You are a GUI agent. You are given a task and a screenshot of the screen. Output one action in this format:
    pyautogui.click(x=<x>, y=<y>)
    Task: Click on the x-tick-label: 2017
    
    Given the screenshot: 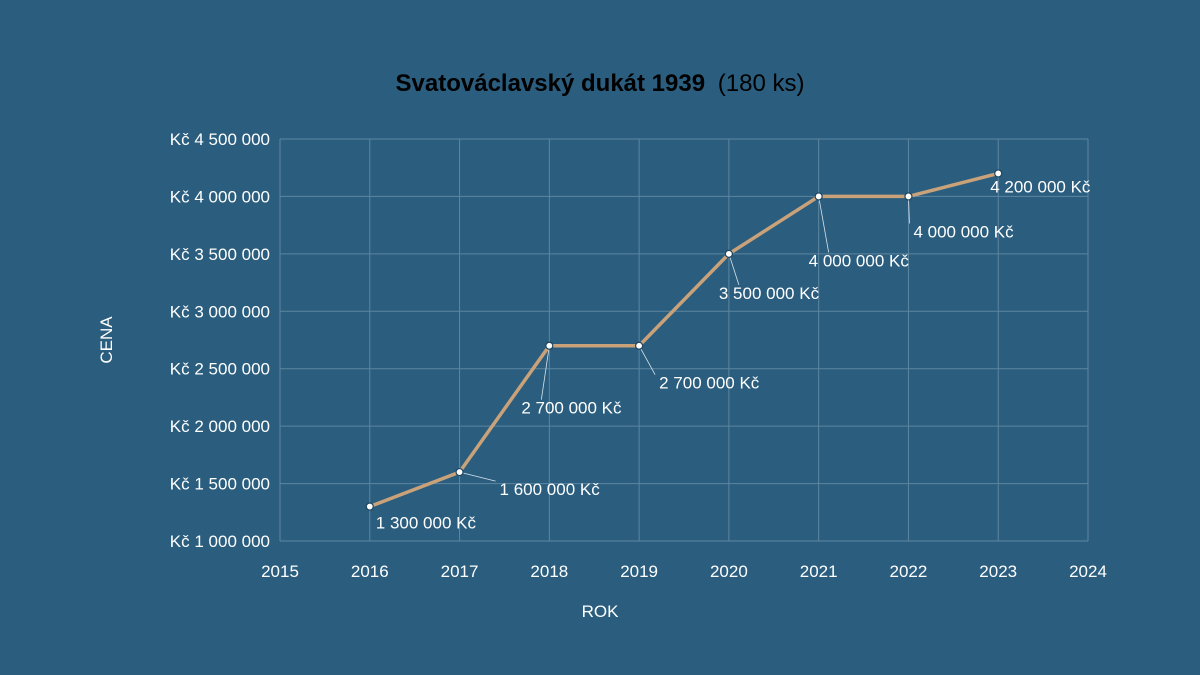 What is the action you would take?
    pyautogui.click(x=460, y=571)
    